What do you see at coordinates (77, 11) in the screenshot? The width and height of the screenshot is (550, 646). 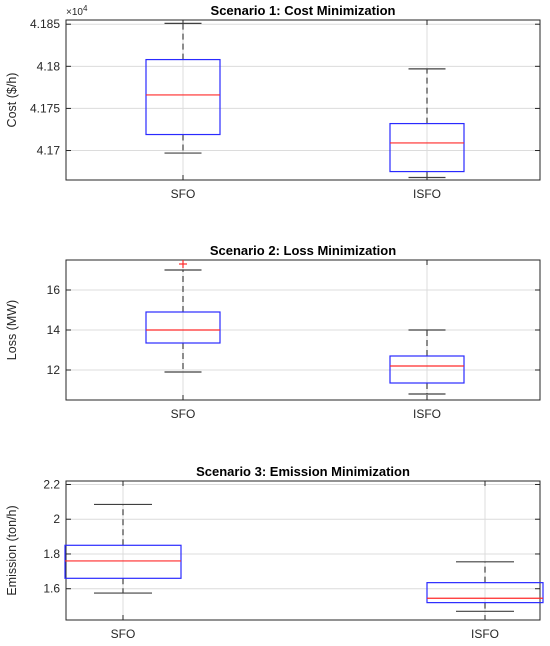 I see `y-exponent-label: ×10⁴` at bounding box center [77, 11].